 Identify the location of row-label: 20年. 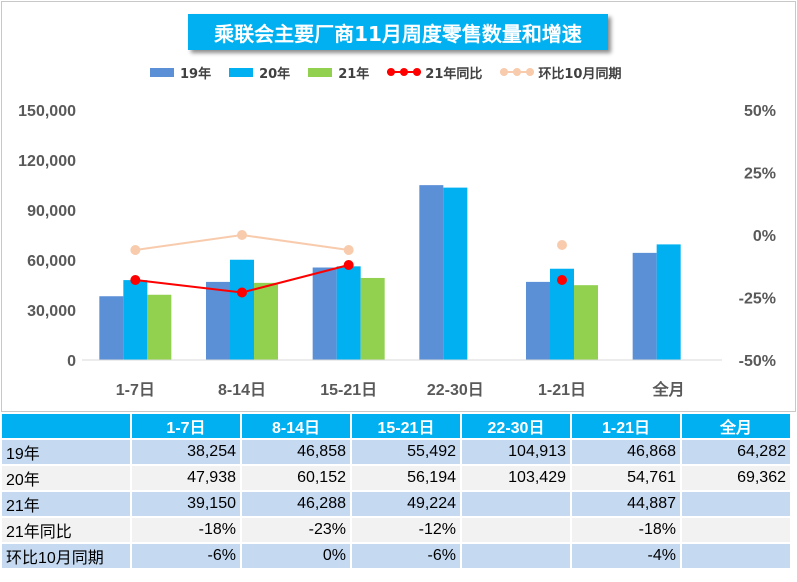
(66, 478).